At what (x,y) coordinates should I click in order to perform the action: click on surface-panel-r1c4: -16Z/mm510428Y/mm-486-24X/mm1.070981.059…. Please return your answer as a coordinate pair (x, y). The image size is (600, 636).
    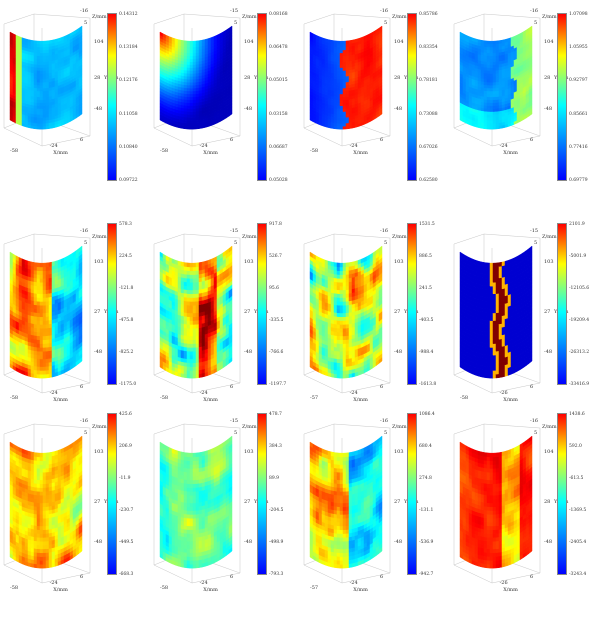
    Looking at the image, I should click on (525, 102).